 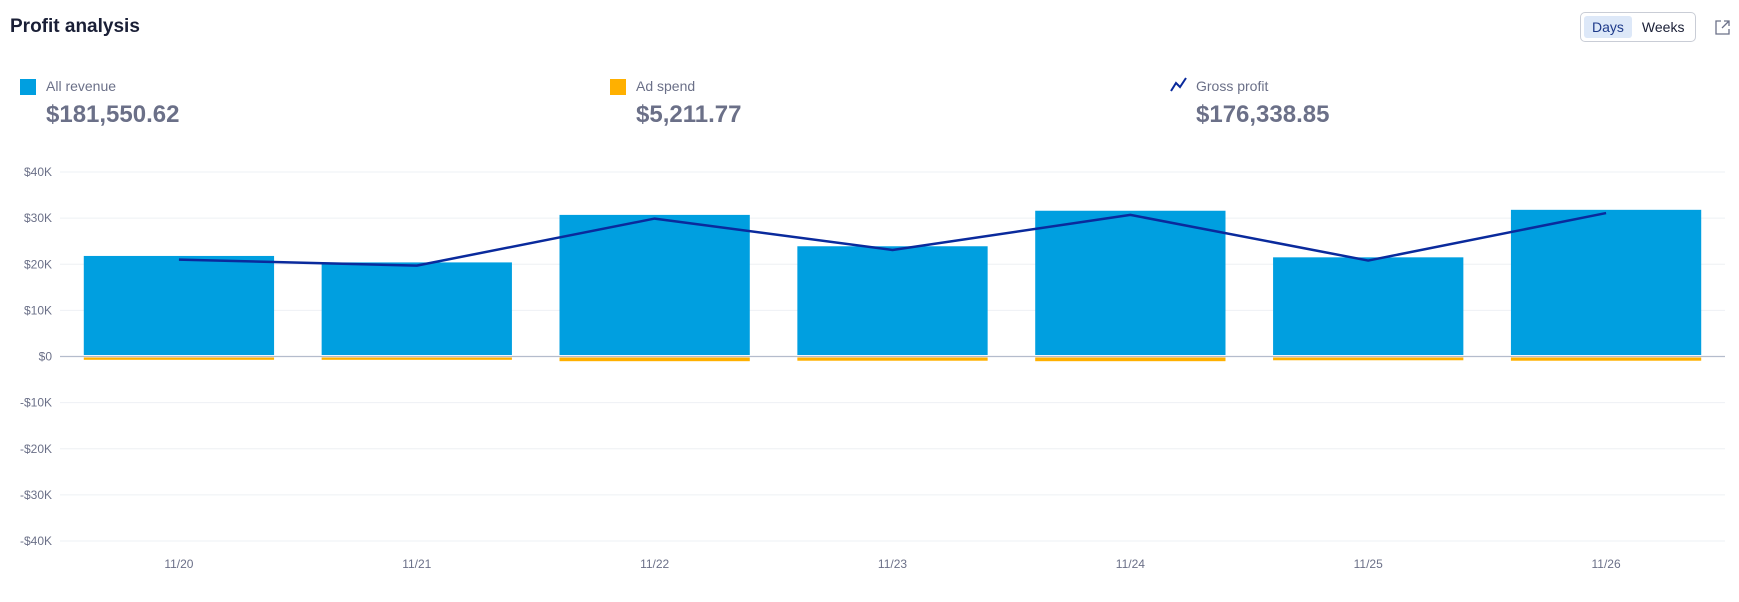 What do you see at coordinates (892, 239) in the screenshot?
I see `gross-profit-line` at bounding box center [892, 239].